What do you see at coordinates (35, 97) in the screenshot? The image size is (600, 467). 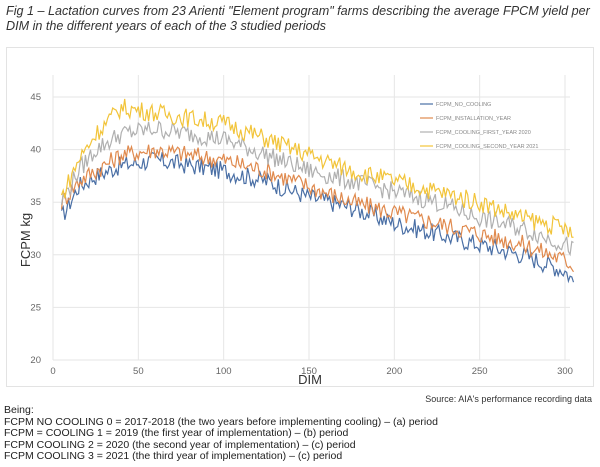 I see `y-tick-label: 45` at bounding box center [35, 97].